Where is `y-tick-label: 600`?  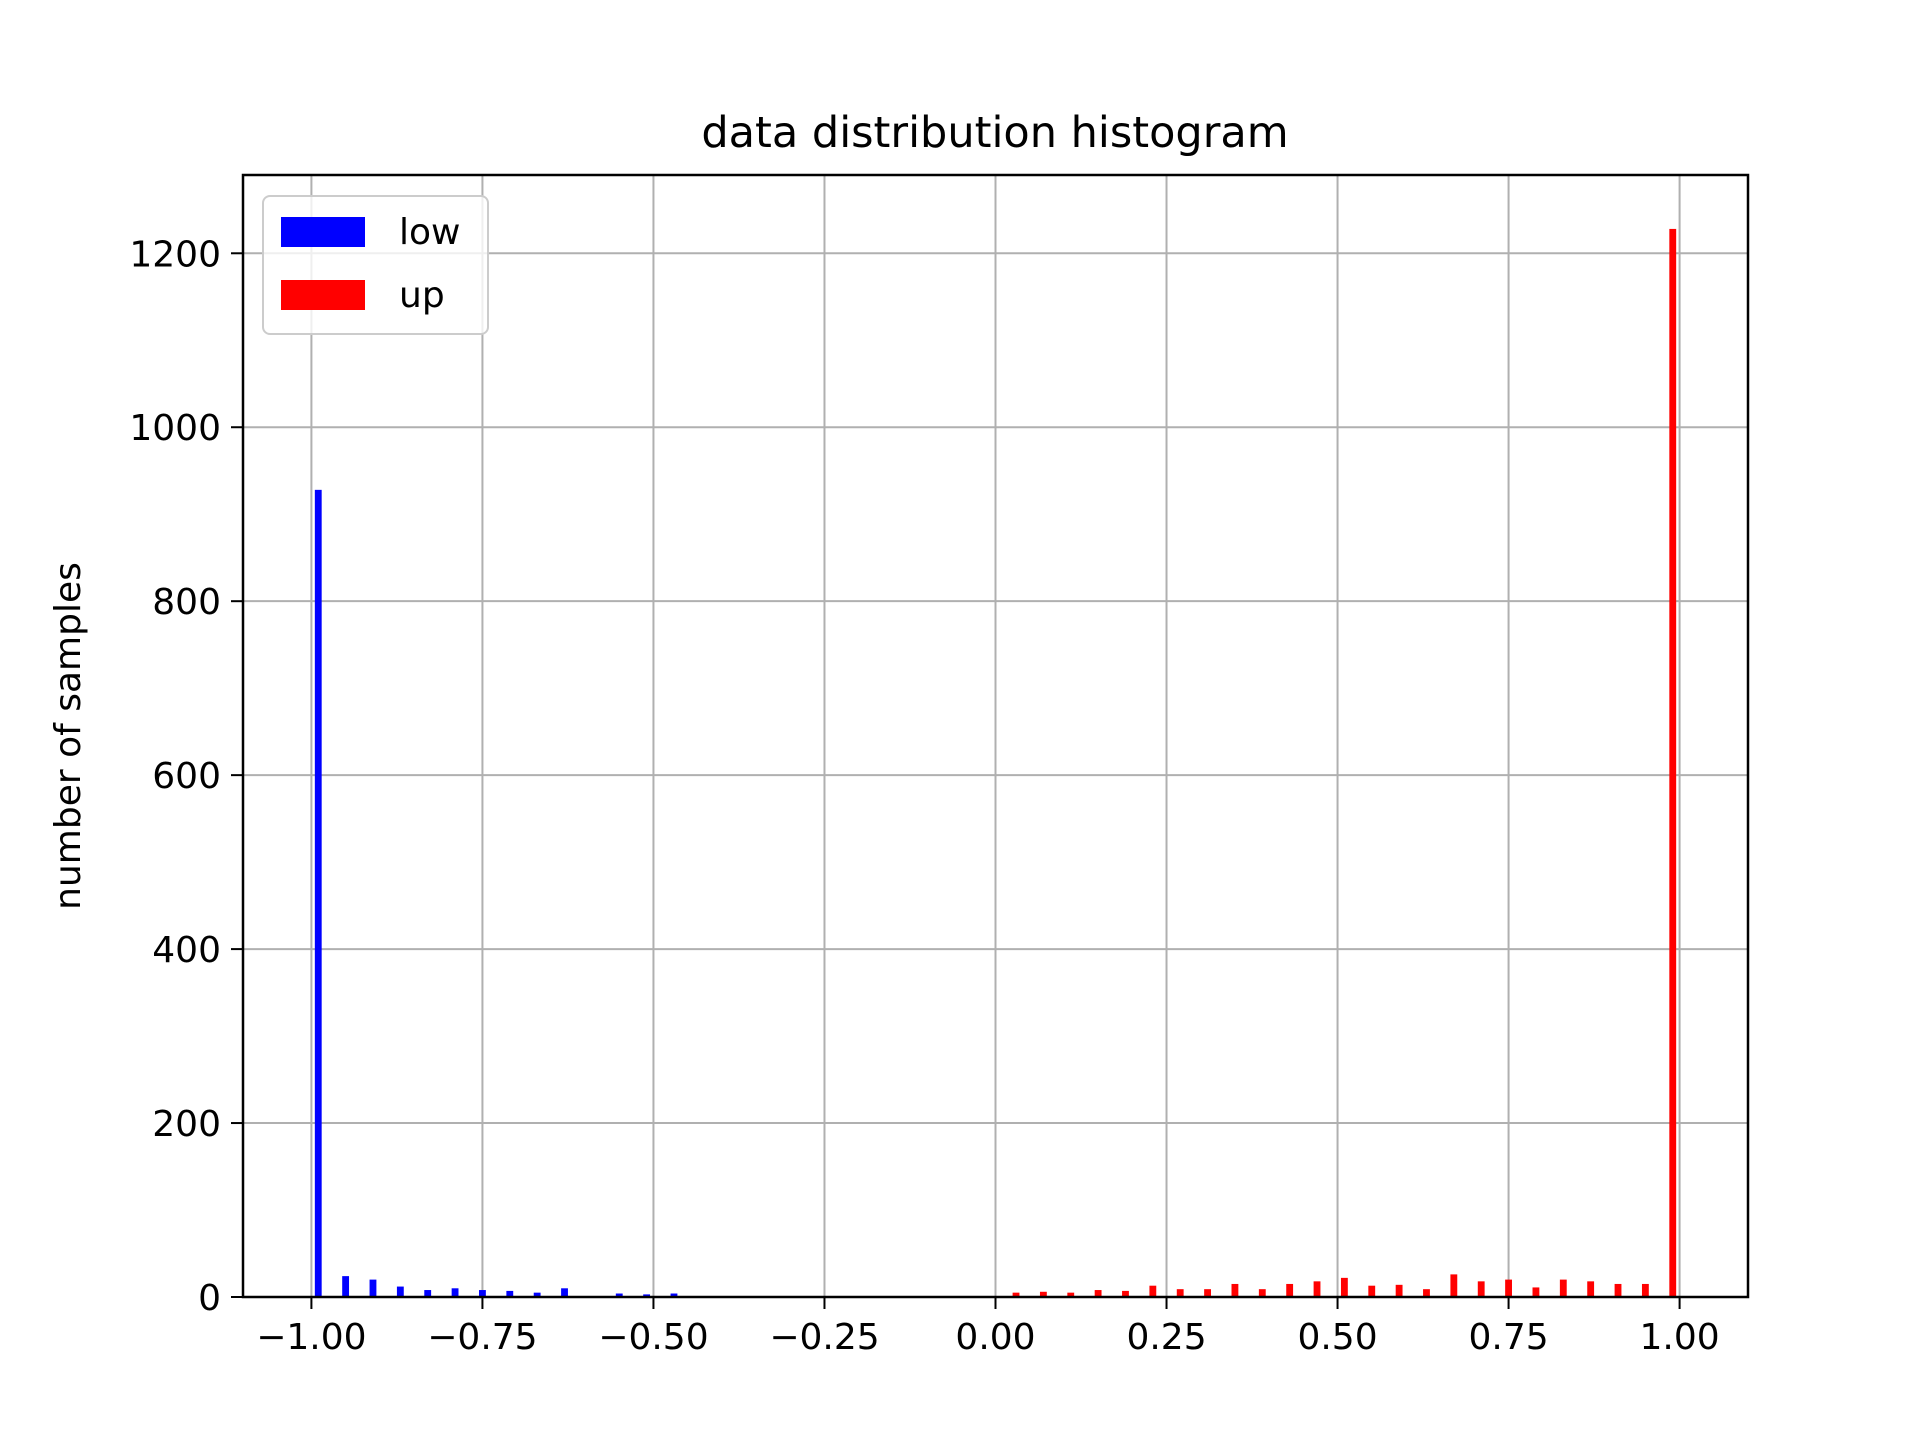
y-tick-label: 600 is located at coordinates (186, 776).